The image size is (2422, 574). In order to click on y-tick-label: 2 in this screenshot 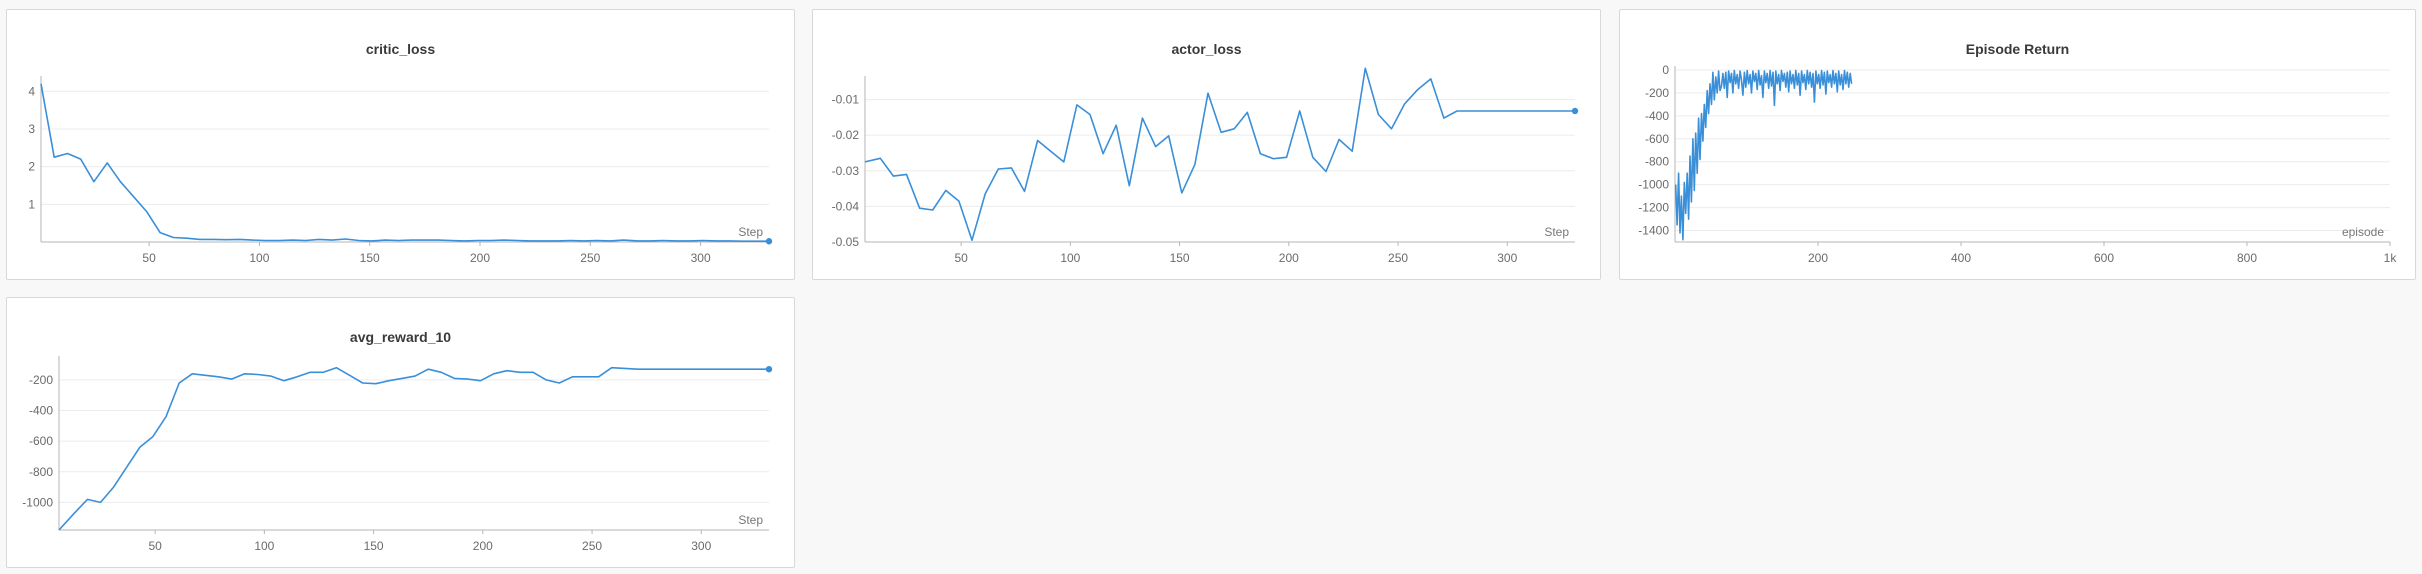, I will do `click(31, 167)`.